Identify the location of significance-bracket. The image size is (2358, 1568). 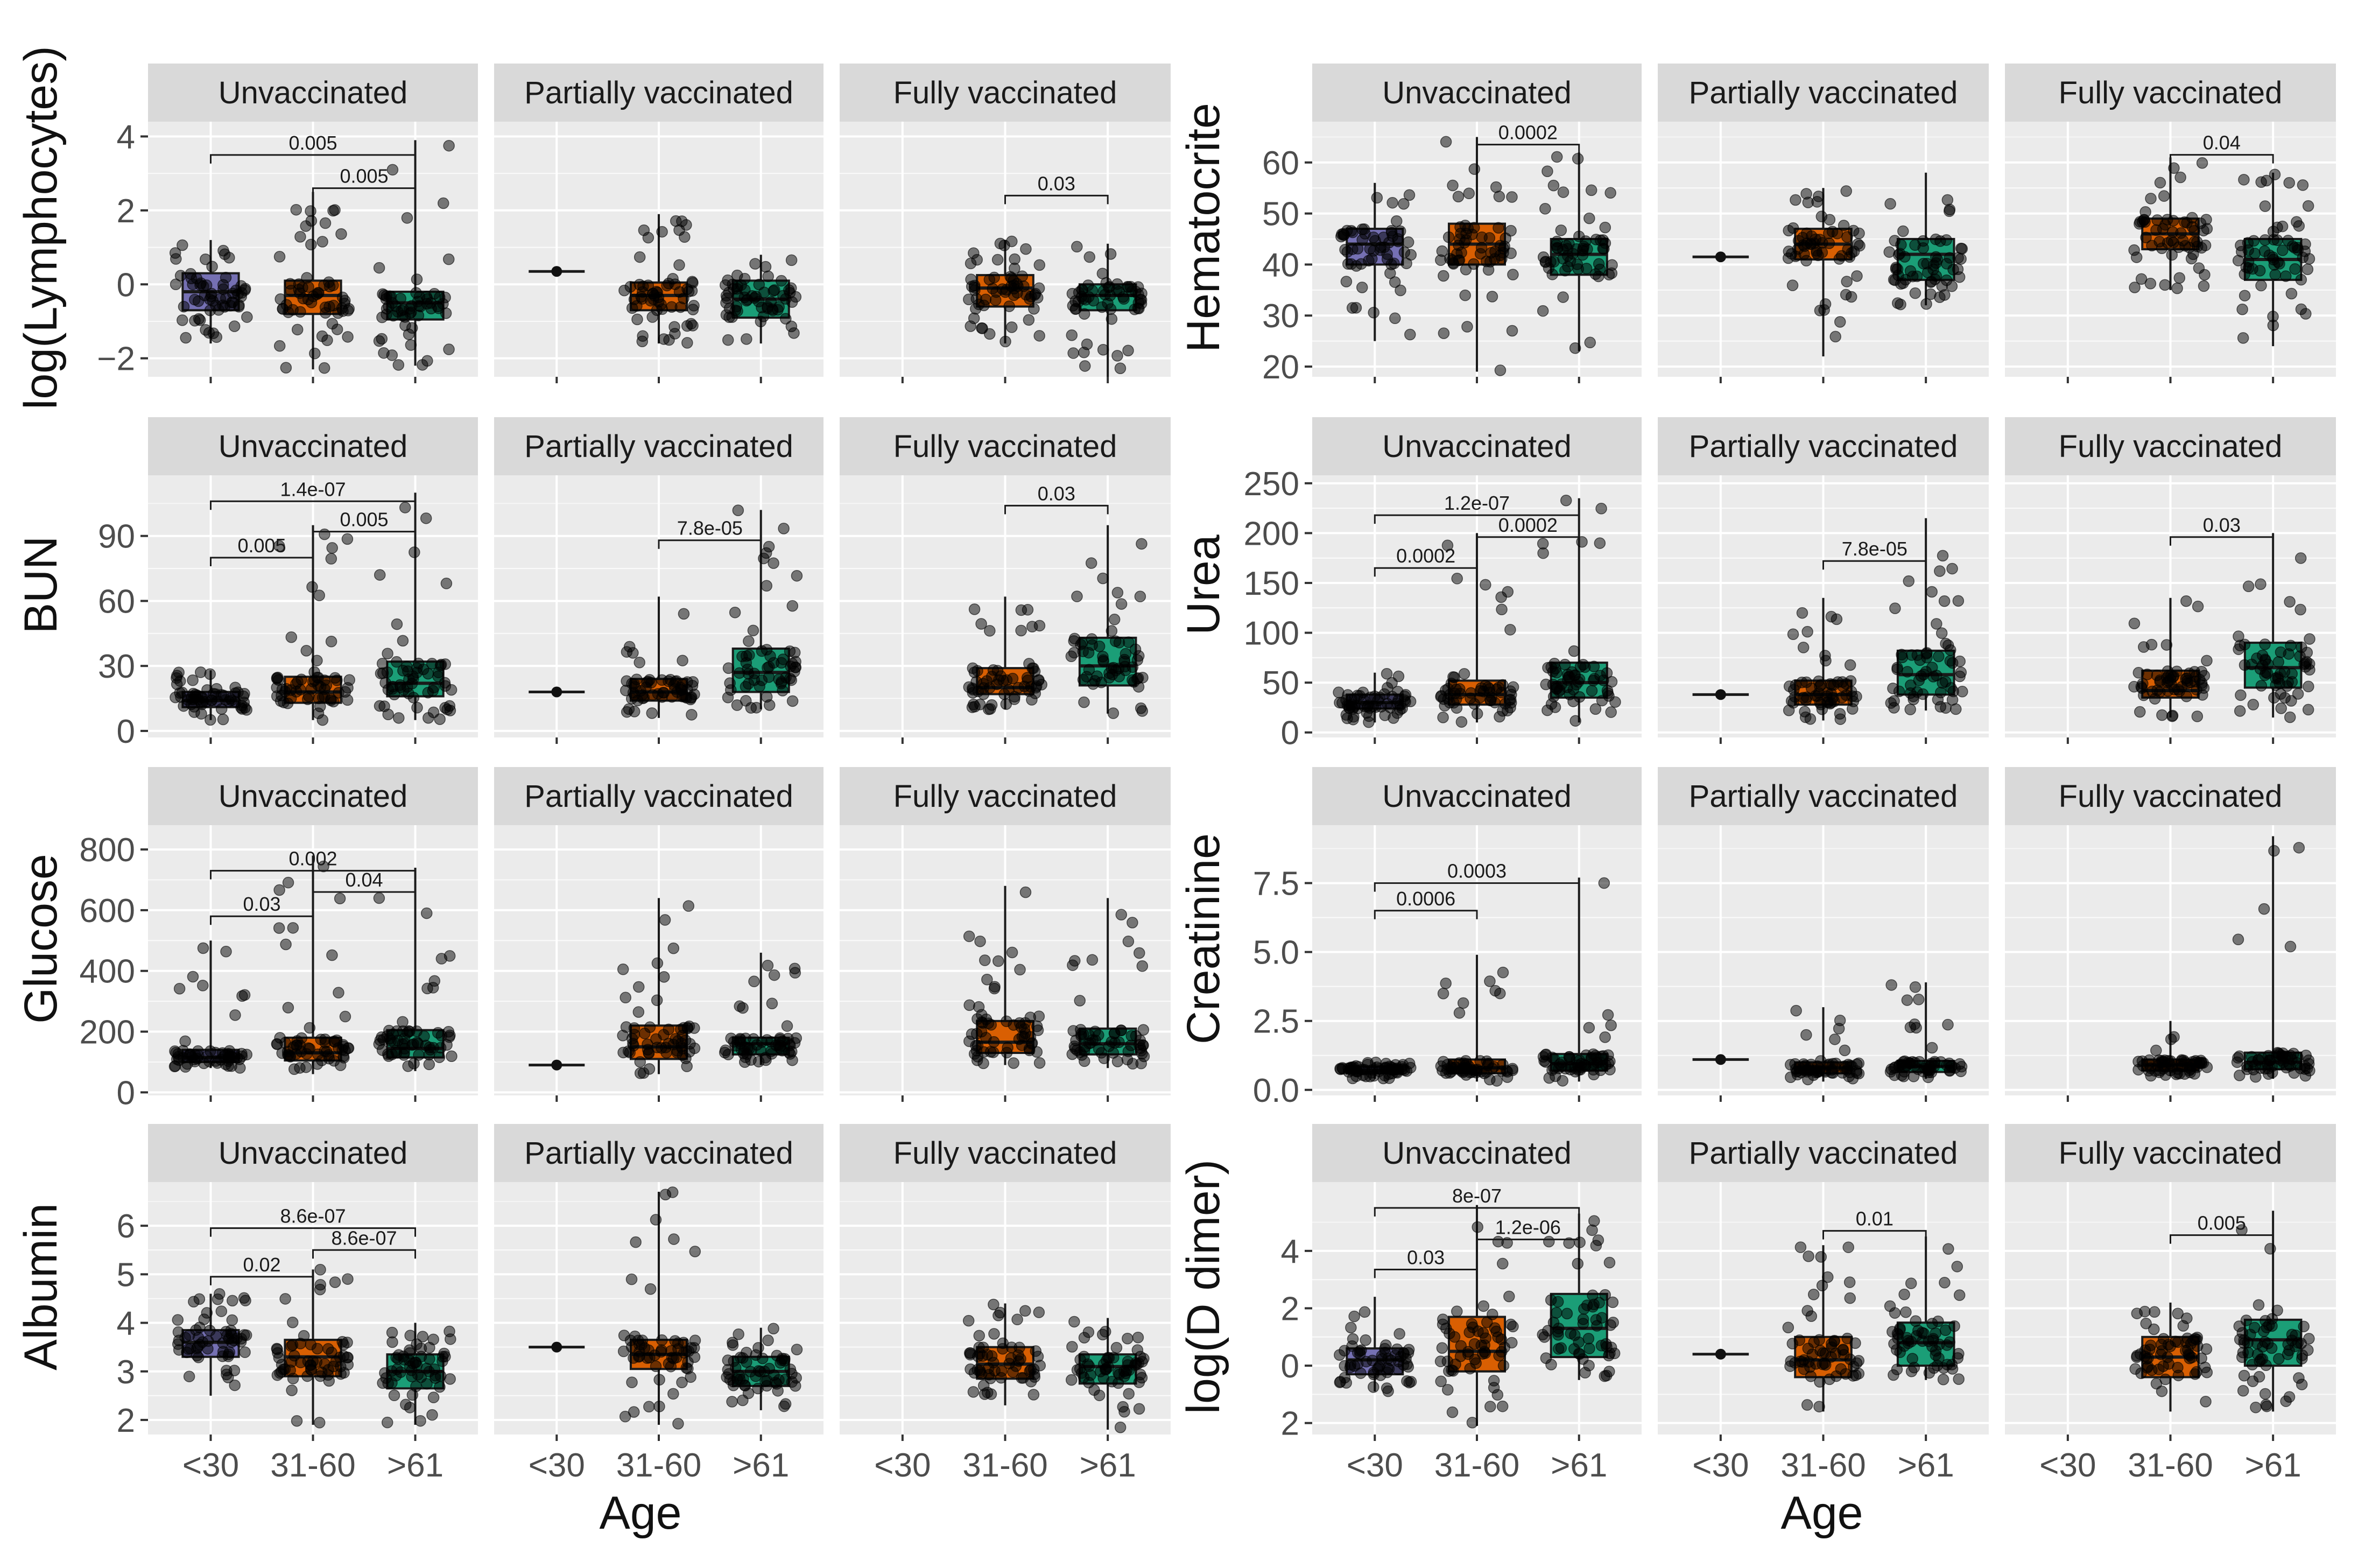
(261, 920).